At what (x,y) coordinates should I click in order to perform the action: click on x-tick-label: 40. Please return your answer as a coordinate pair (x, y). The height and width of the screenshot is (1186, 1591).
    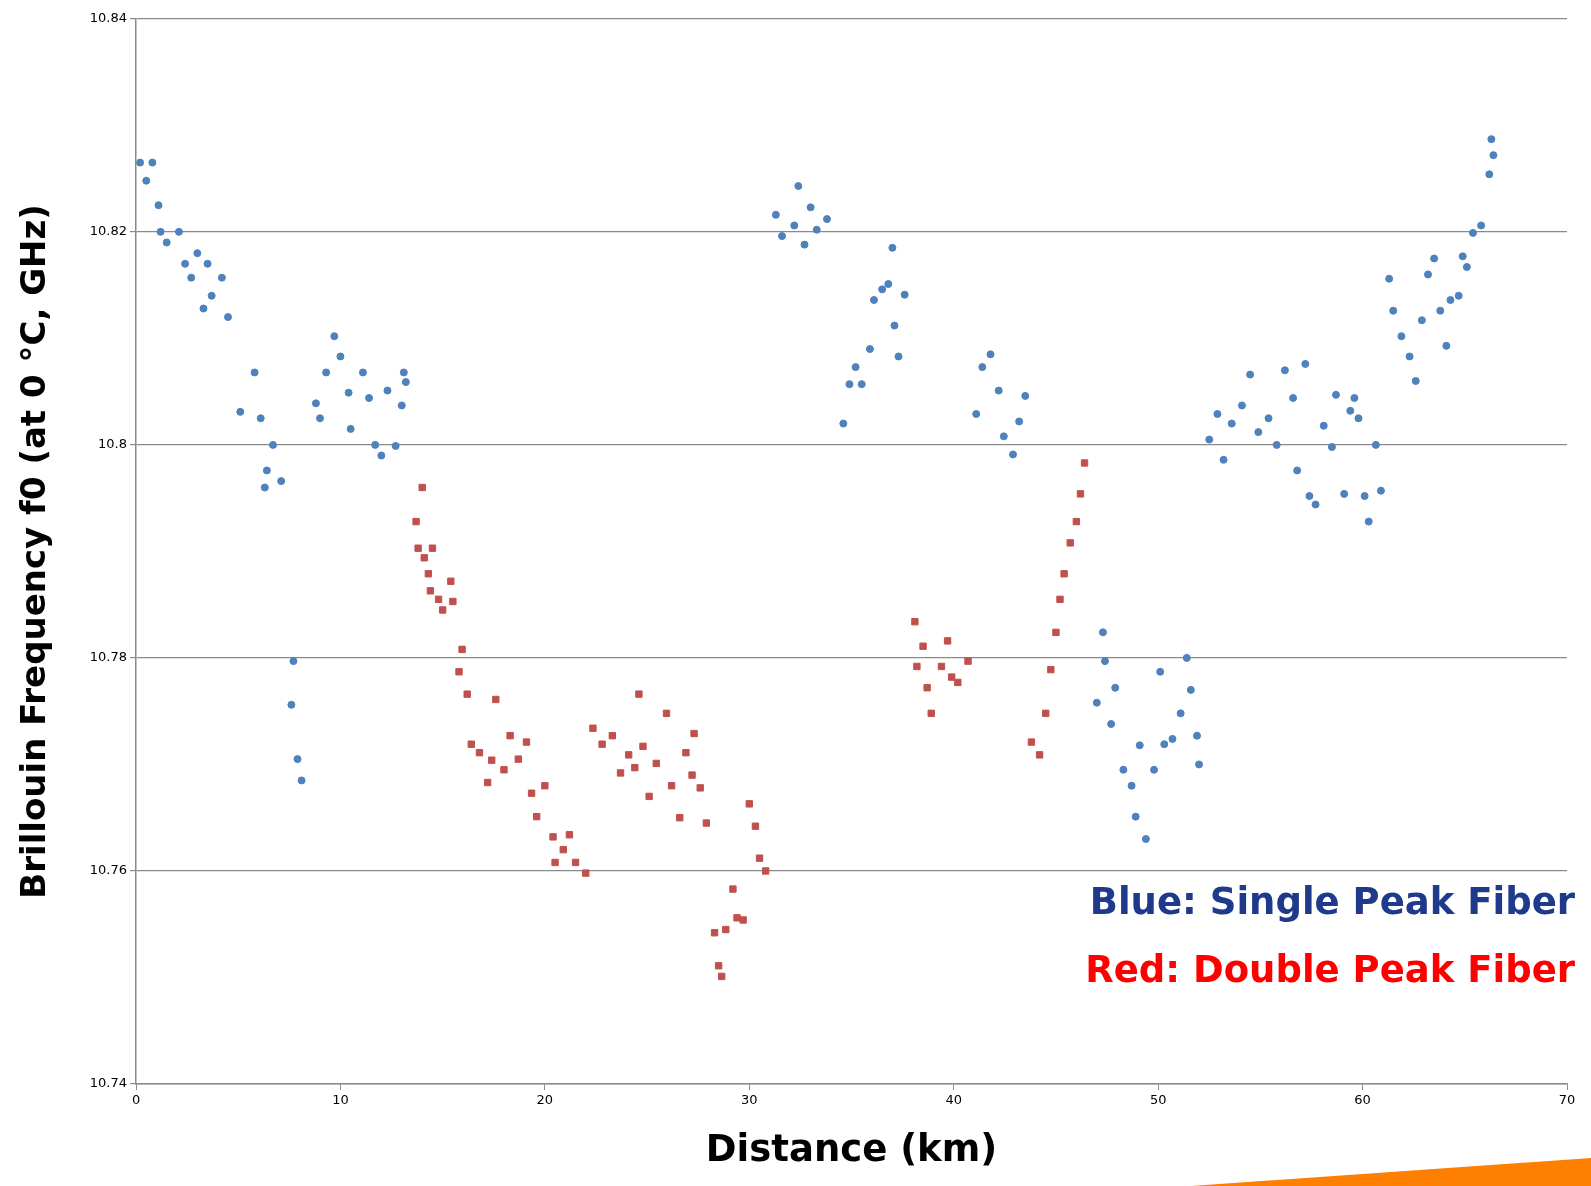
    Looking at the image, I should click on (953, 1100).